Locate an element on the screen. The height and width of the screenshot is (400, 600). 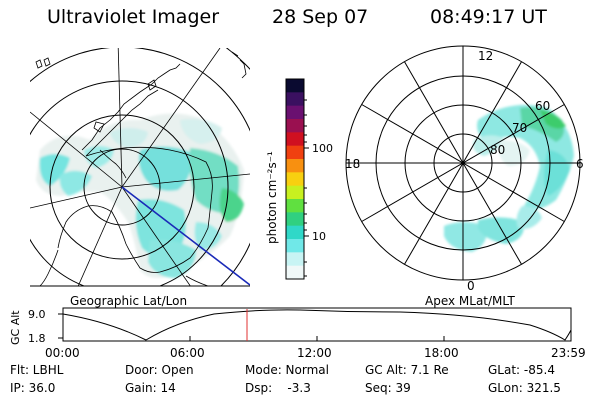
mlat-label-60: 60 is located at coordinates (542, 106).